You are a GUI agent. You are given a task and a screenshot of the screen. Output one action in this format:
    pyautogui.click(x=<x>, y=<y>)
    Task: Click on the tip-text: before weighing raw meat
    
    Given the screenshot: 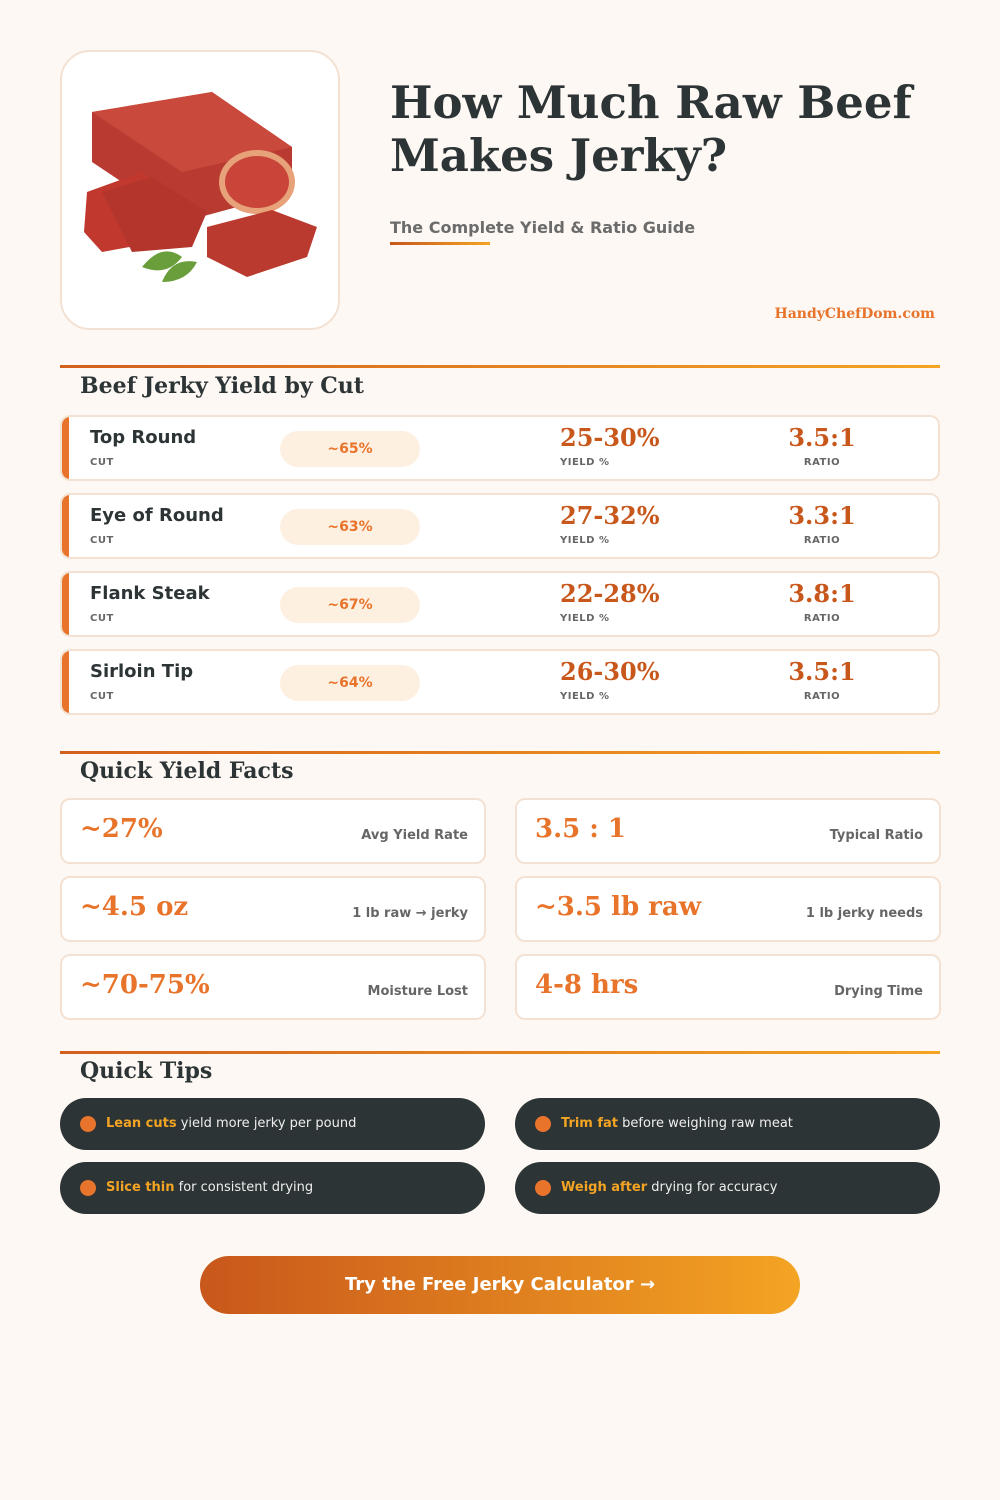 What is the action you would take?
    pyautogui.click(x=705, y=1123)
    